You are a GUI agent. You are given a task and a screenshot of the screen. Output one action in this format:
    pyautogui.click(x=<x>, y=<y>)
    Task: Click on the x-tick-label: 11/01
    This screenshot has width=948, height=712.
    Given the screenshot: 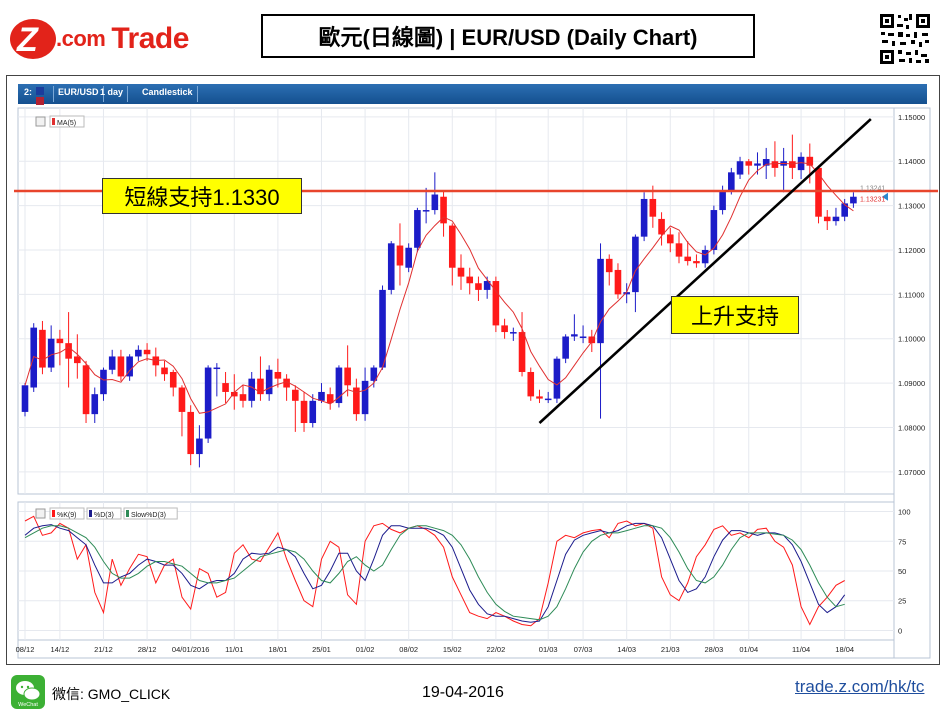 What is the action you would take?
    pyautogui.click(x=234, y=649)
    